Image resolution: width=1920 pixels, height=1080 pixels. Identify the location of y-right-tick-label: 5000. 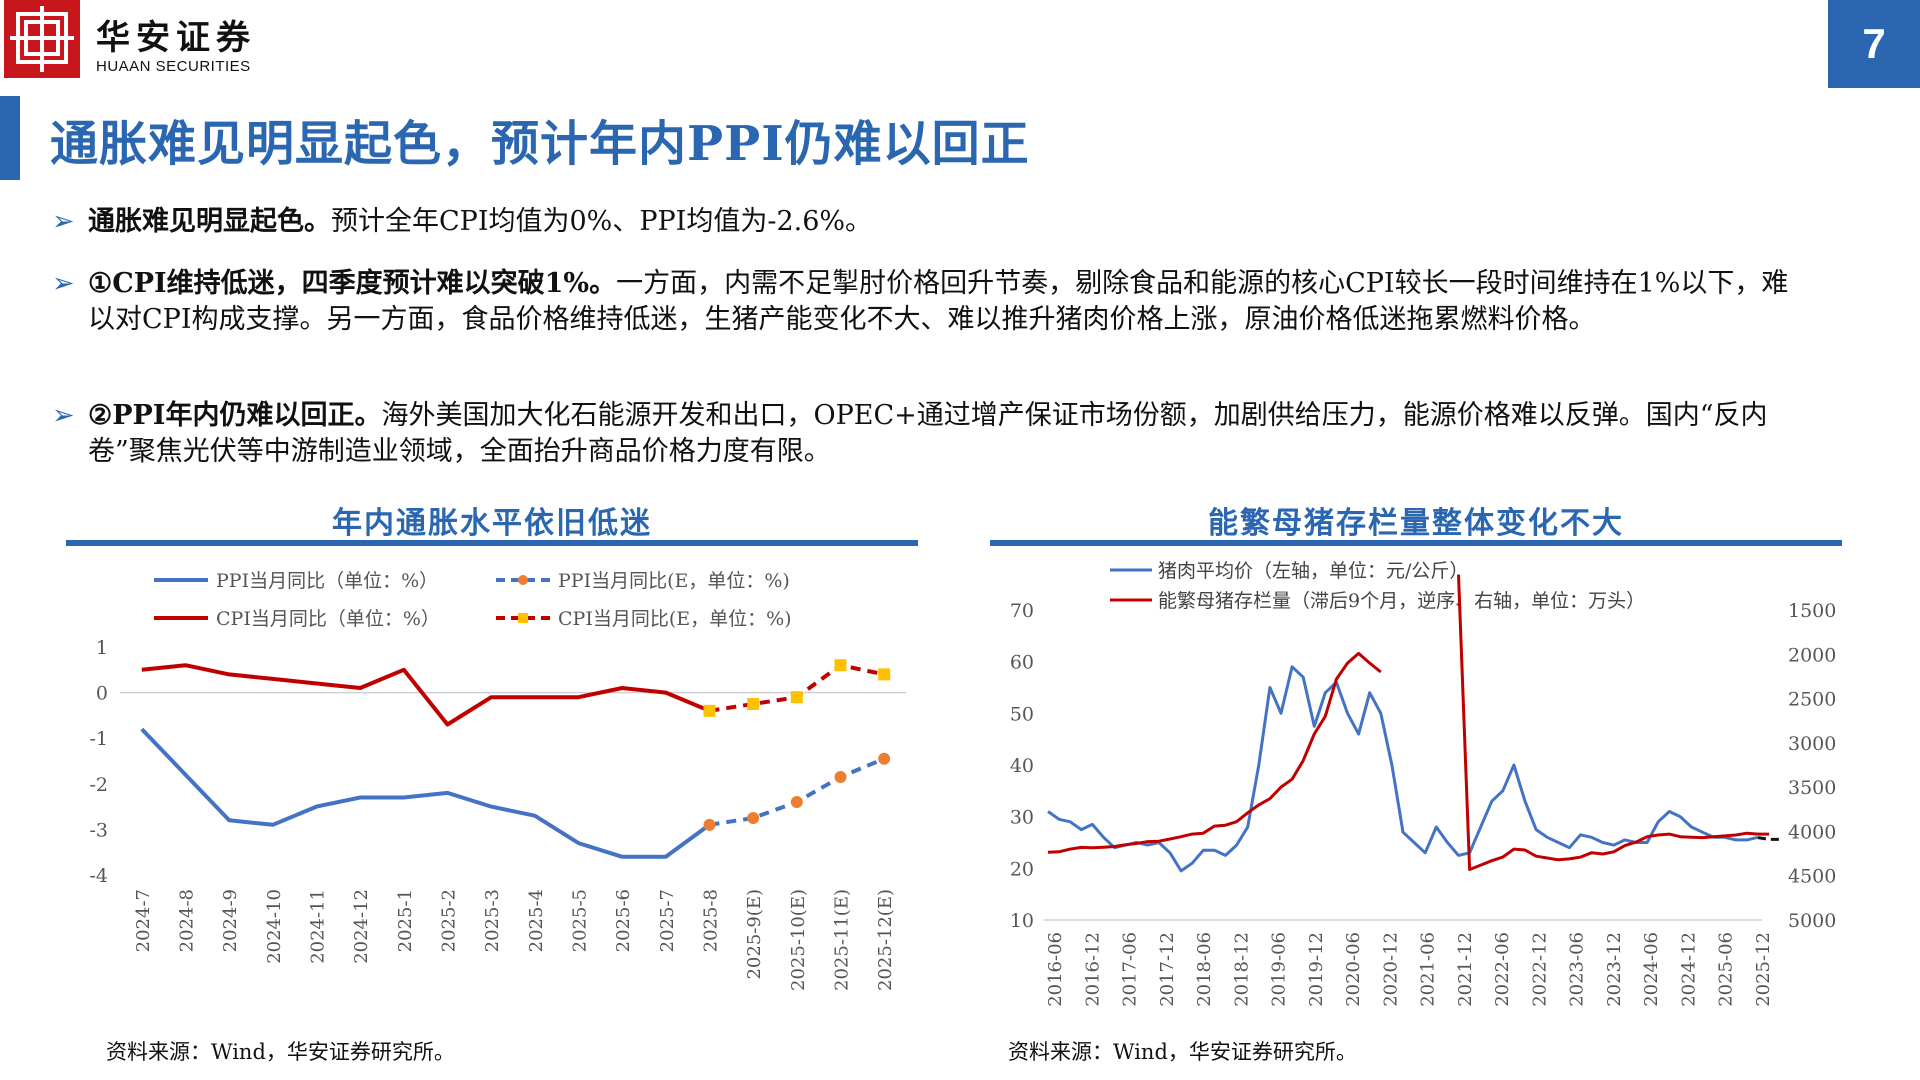
(1812, 921).